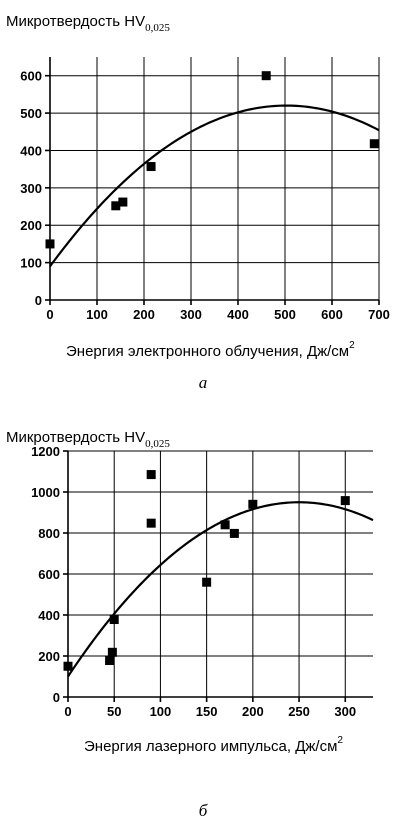  What do you see at coordinates (203, 810) in the screenshot?
I see `panel-label: б` at bounding box center [203, 810].